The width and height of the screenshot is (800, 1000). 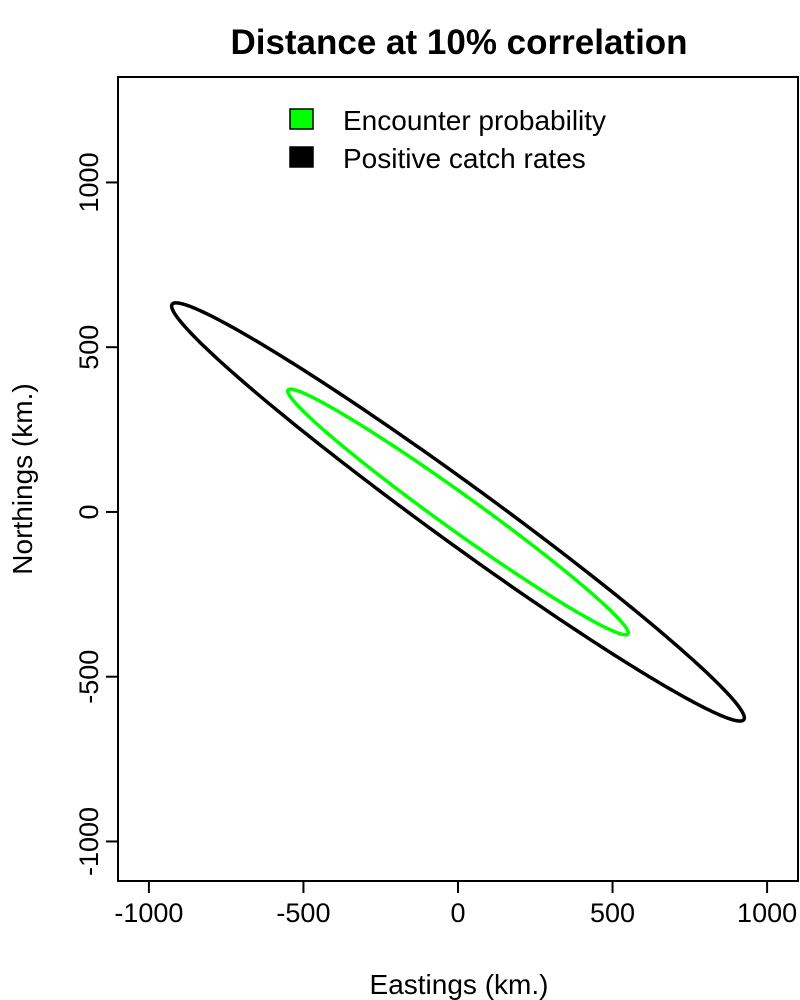 I want to click on x-axis: -1000 -500 0 500 1000, so click(x=455, y=904).